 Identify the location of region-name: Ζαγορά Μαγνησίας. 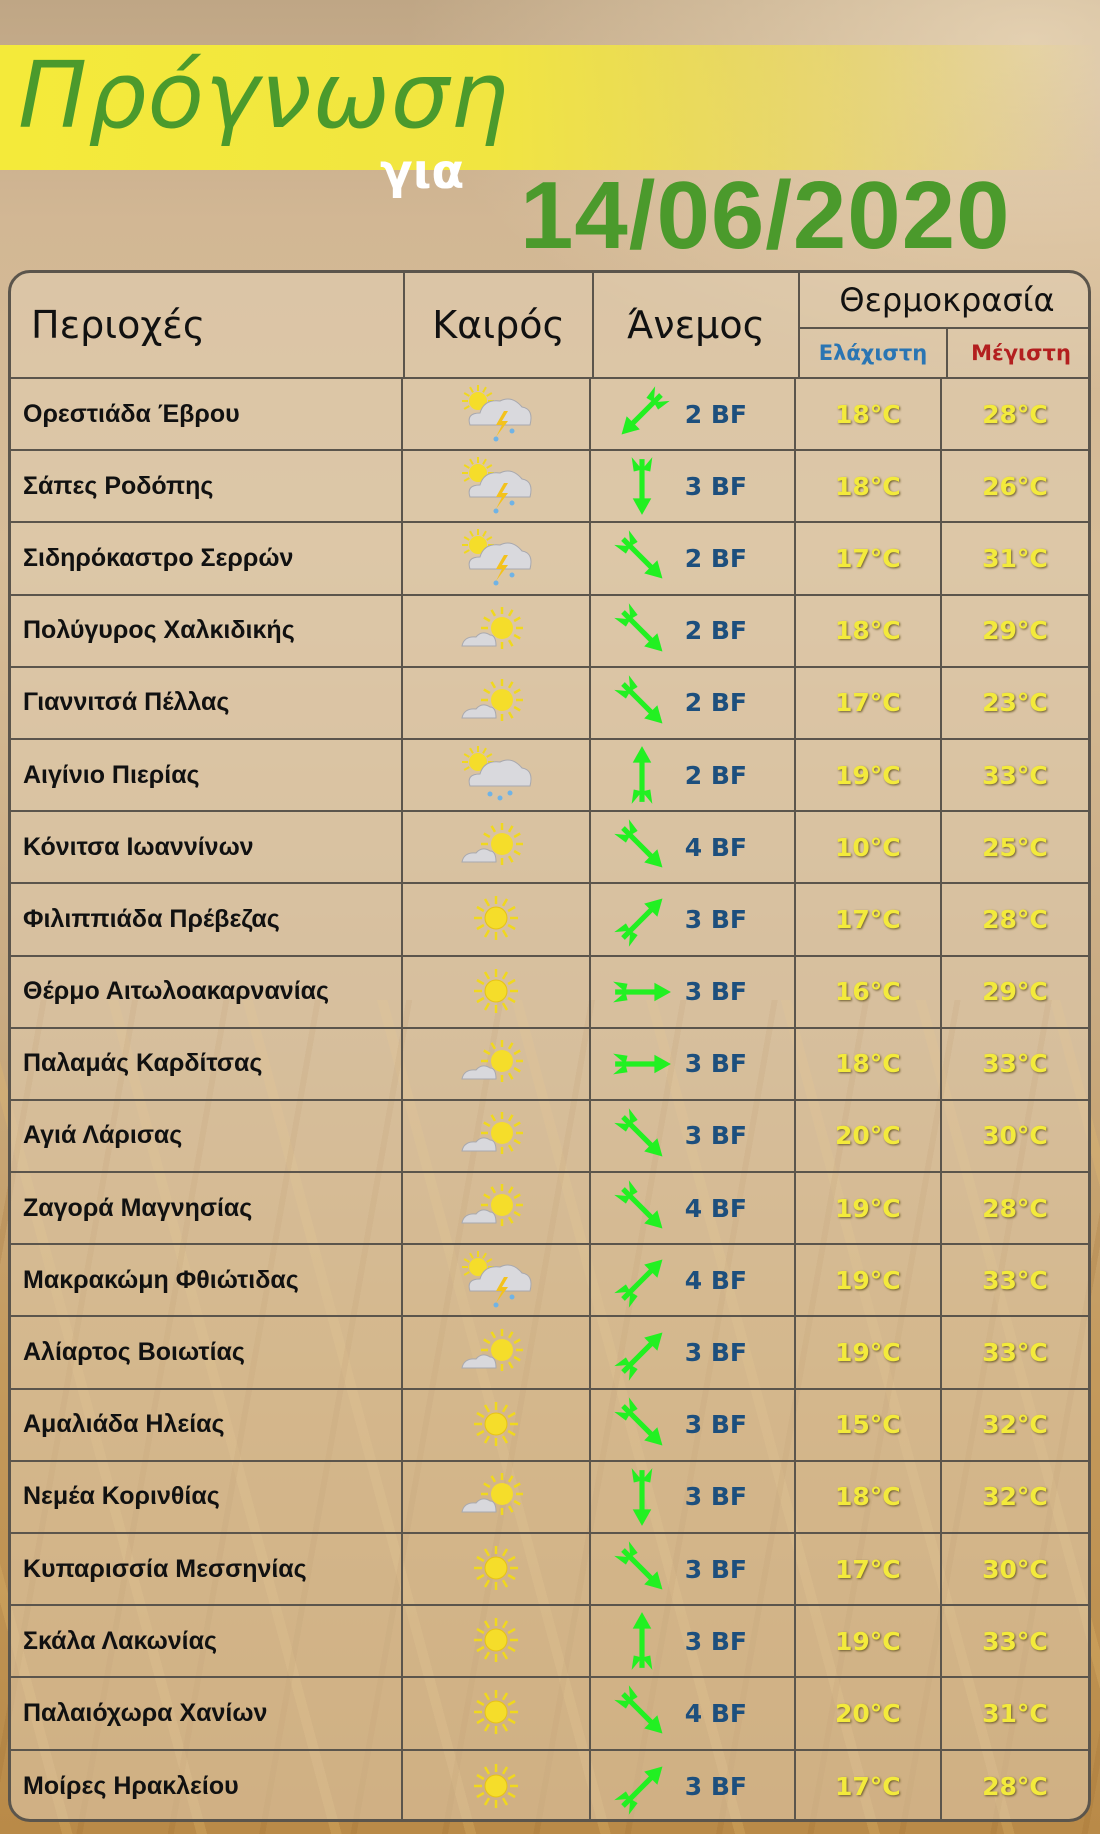
(207, 1208).